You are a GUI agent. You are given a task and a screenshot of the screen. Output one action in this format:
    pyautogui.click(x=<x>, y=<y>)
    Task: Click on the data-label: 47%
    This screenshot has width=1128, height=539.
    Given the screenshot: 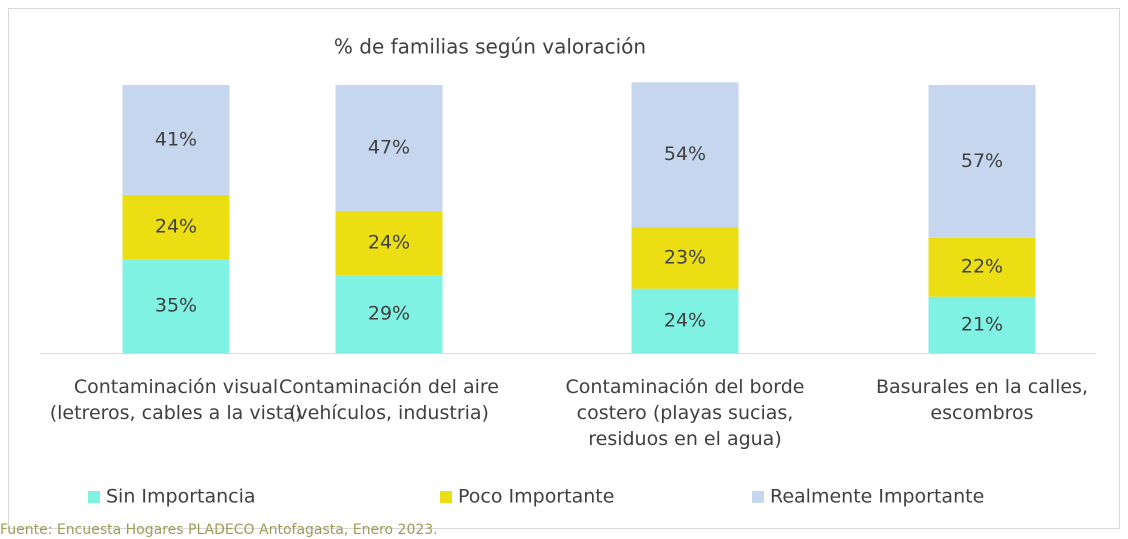 What is the action you would take?
    pyautogui.click(x=389, y=147)
    